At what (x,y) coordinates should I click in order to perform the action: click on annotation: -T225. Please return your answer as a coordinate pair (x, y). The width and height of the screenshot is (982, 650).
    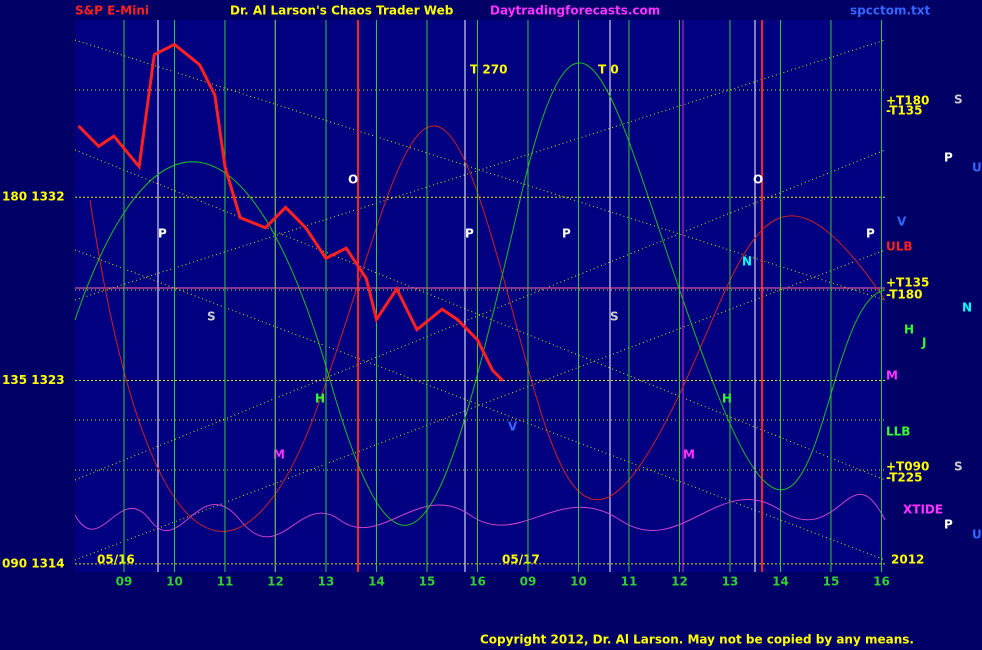
    Looking at the image, I should click on (904, 478).